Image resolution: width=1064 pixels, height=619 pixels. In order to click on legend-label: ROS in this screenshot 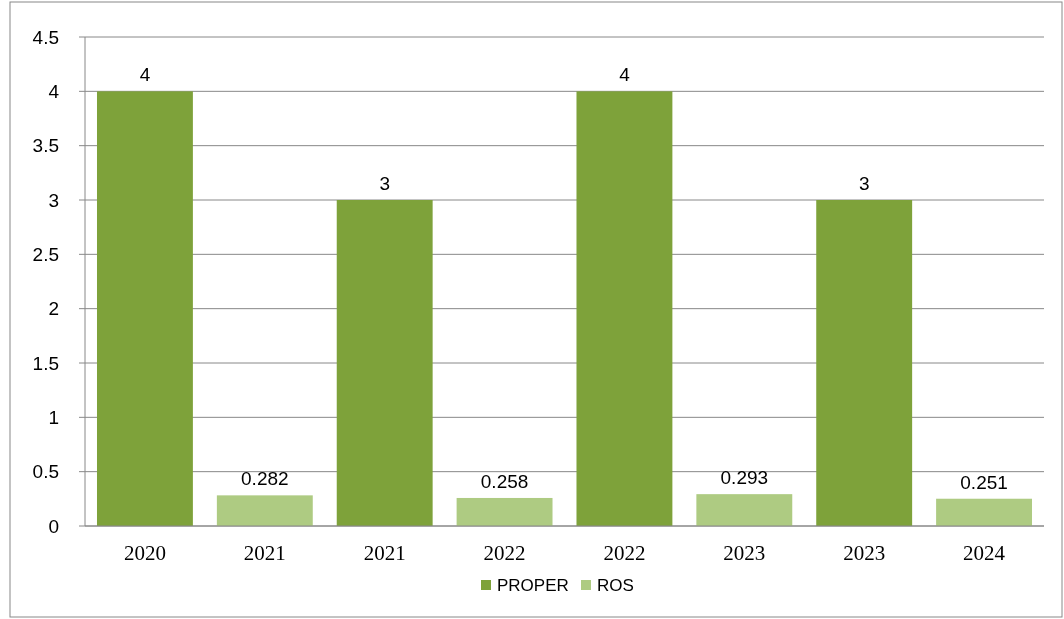, I will do `click(615, 585)`.